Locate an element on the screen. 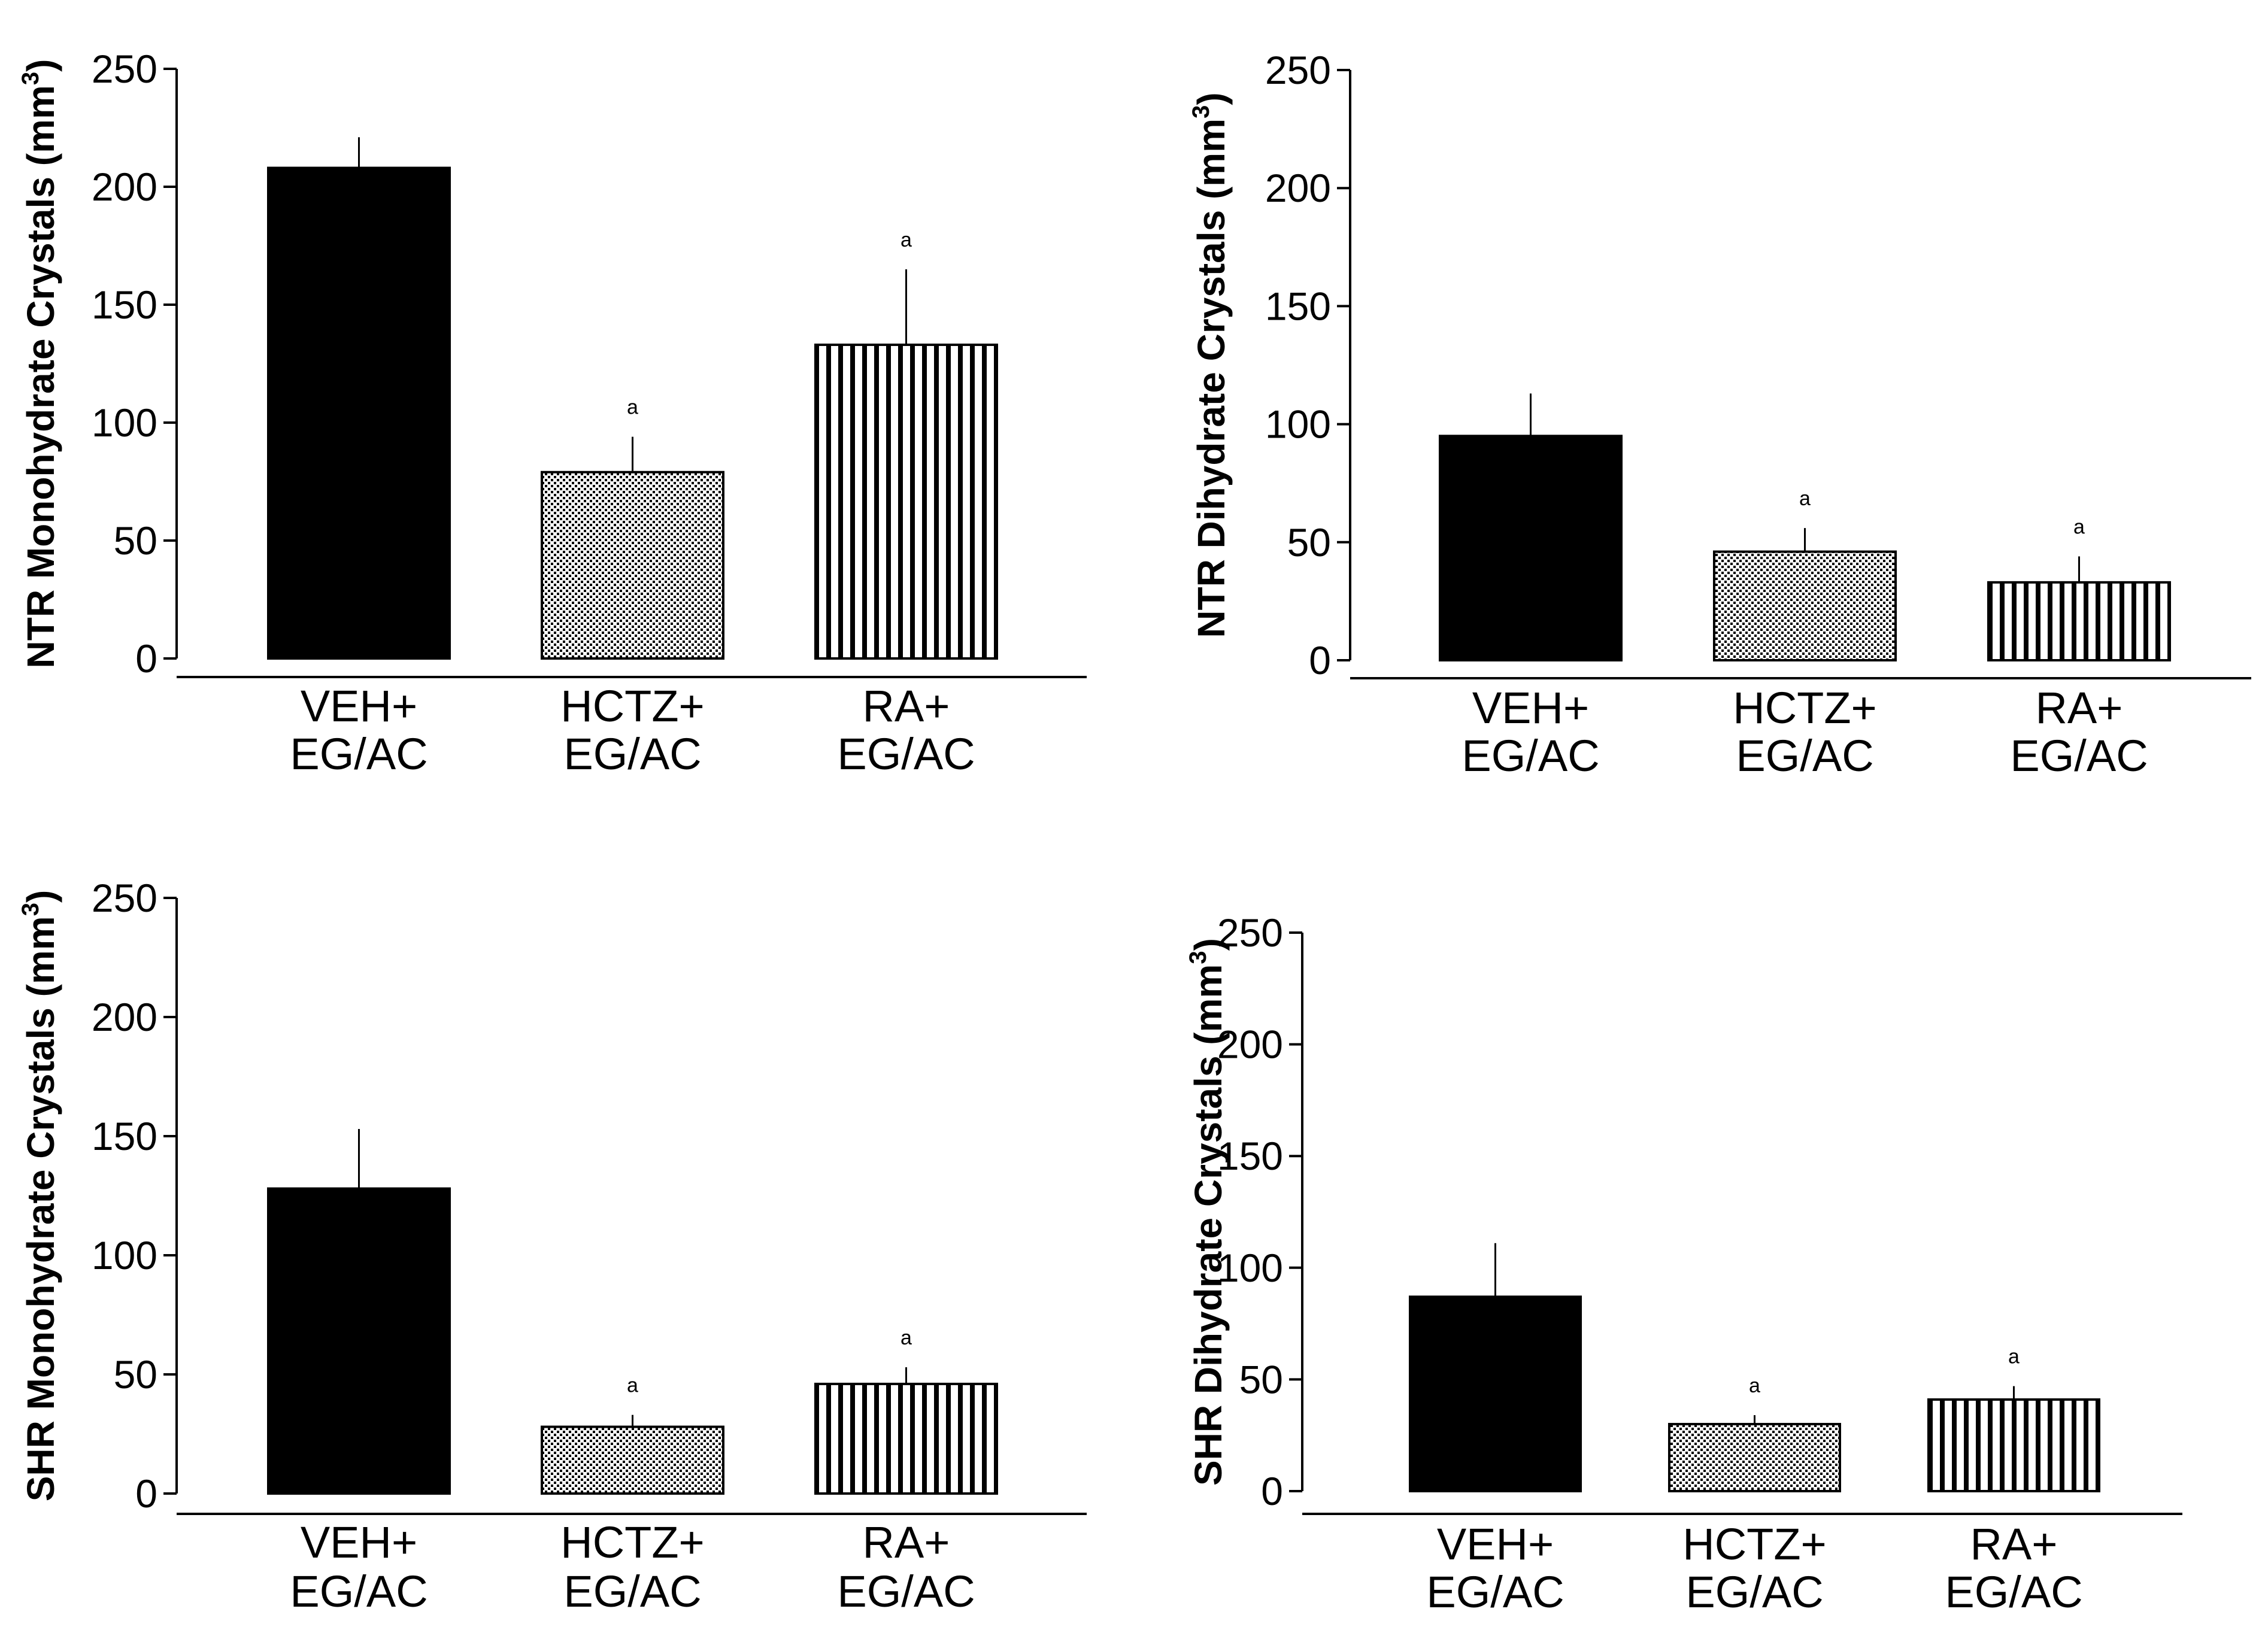 The image size is (2268, 1633). y-axis-title: NTR Dihydrate Crystals (mm3) is located at coordinates (1210, 365).